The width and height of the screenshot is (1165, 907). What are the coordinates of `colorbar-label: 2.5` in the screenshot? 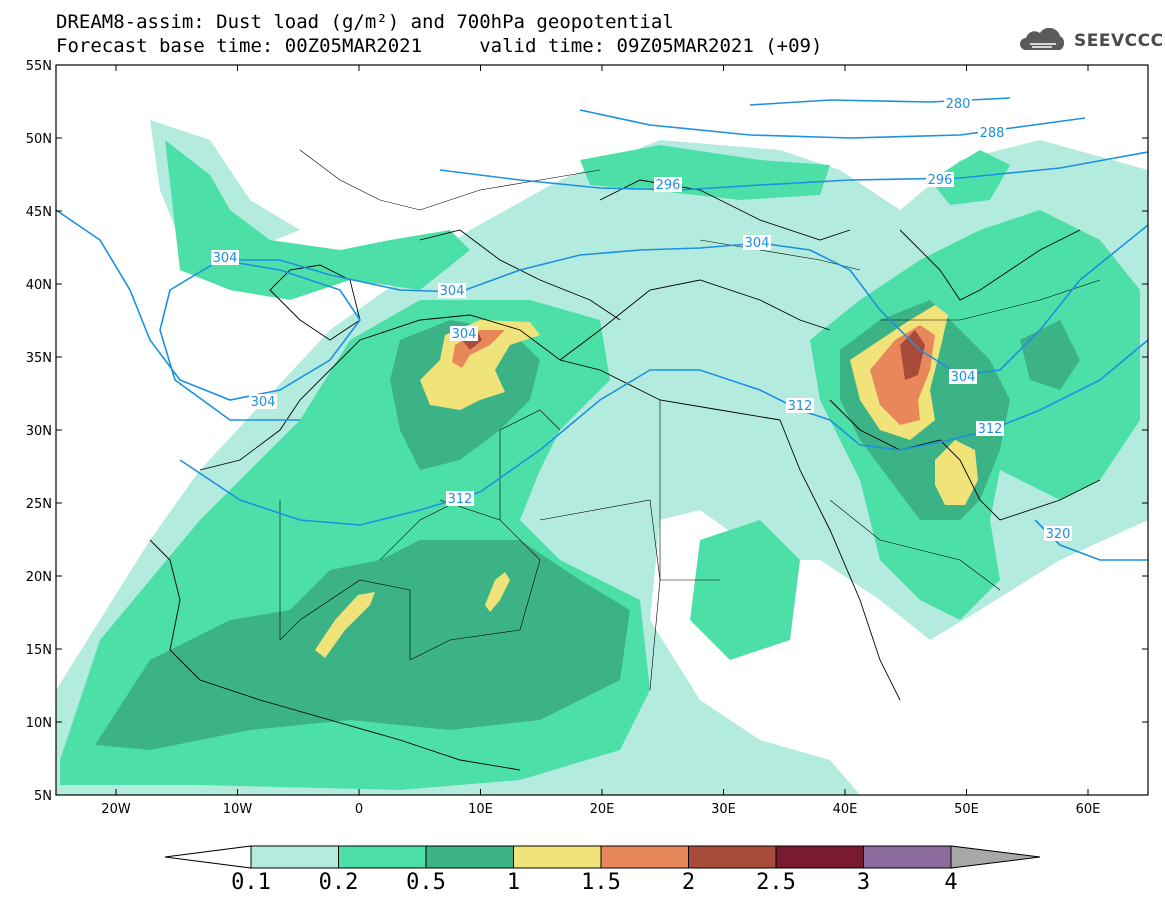 It's located at (776, 882).